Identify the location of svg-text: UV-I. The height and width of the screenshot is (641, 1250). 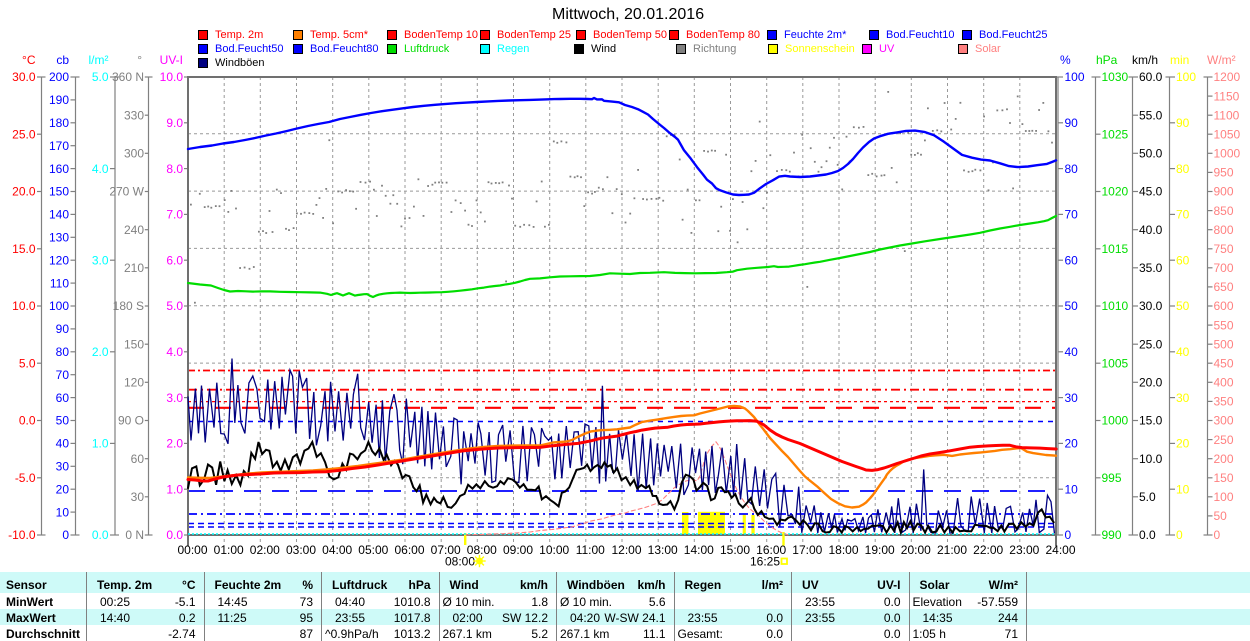
(171, 60).